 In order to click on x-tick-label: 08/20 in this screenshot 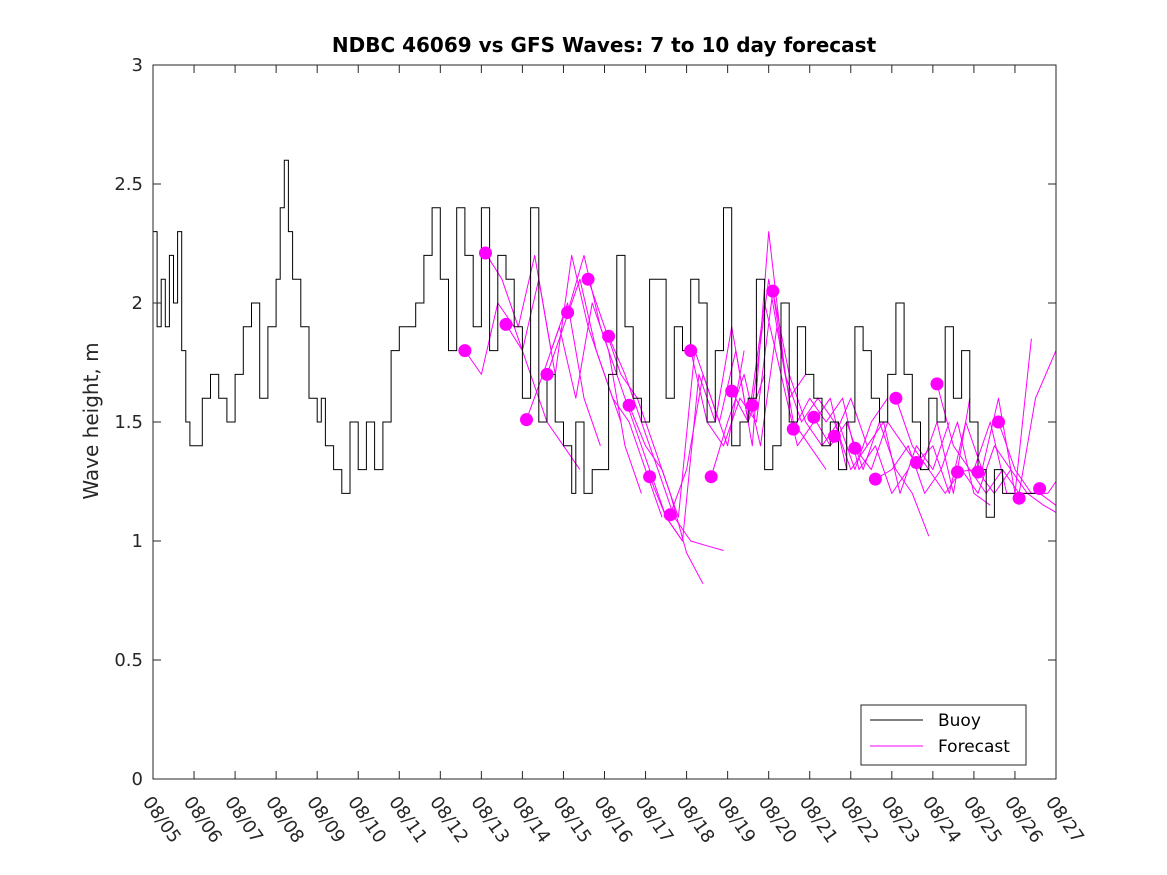, I will do `click(777, 820)`.